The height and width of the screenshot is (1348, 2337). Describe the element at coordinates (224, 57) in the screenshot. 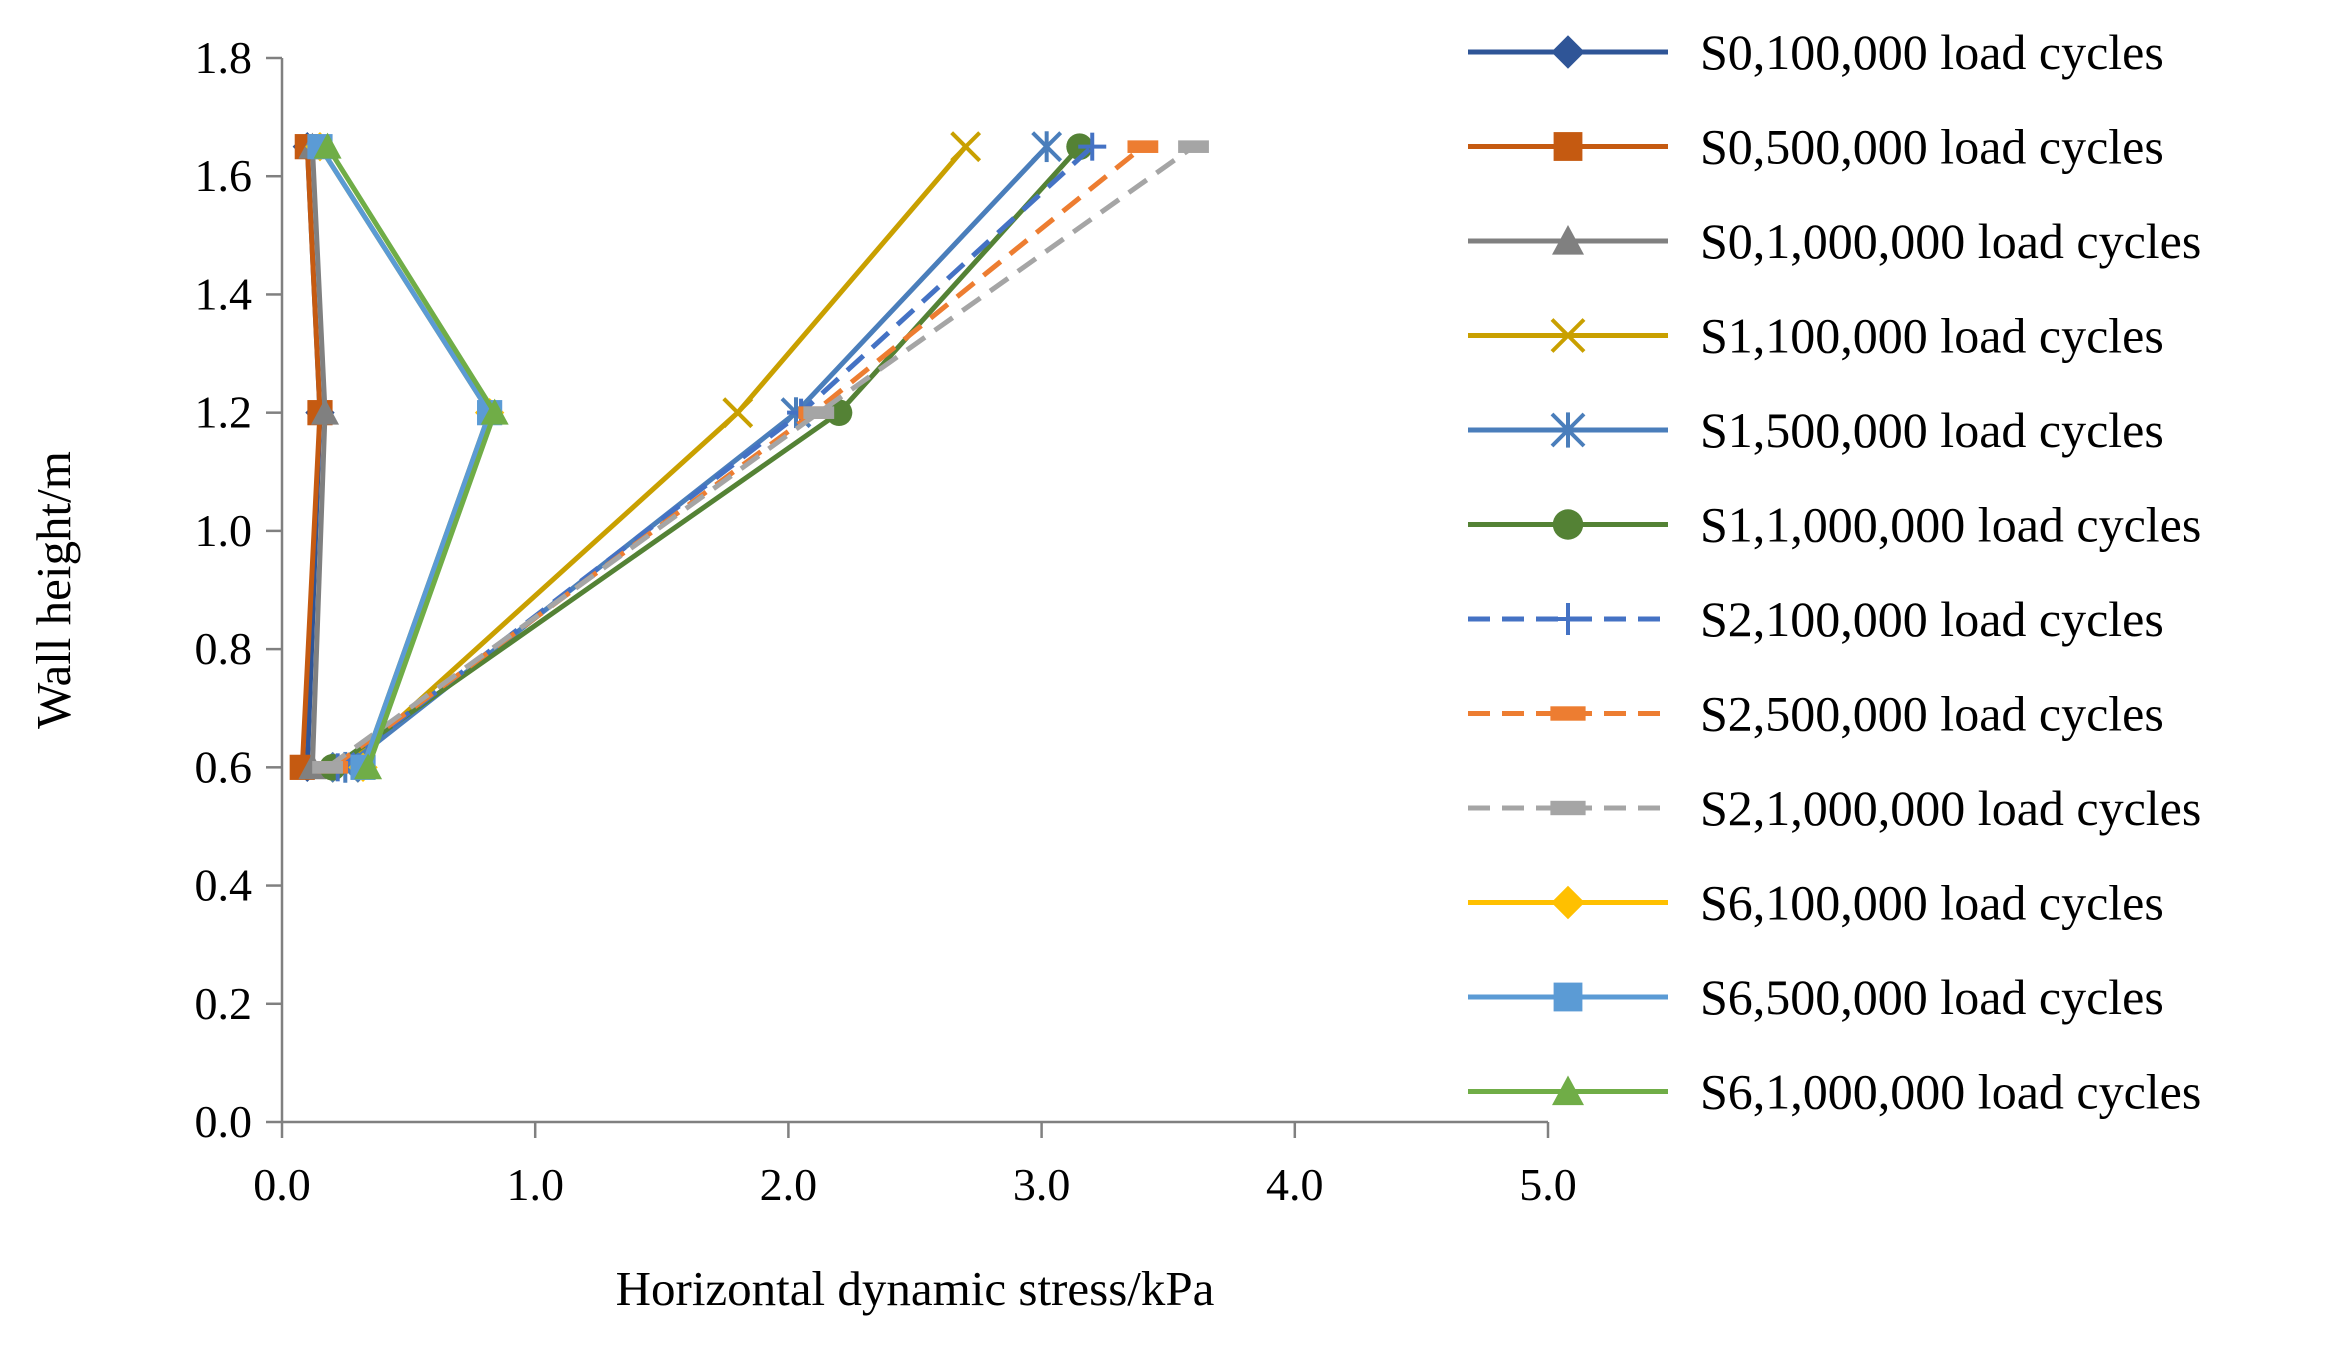

I see `y-tick-label: 1.8` at that location.